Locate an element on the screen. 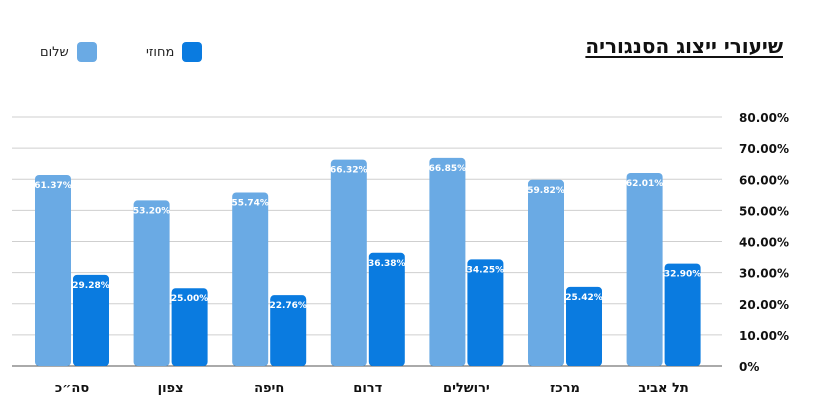 The image size is (817, 409). x-tick-label: מרכז is located at coordinates (565, 388).